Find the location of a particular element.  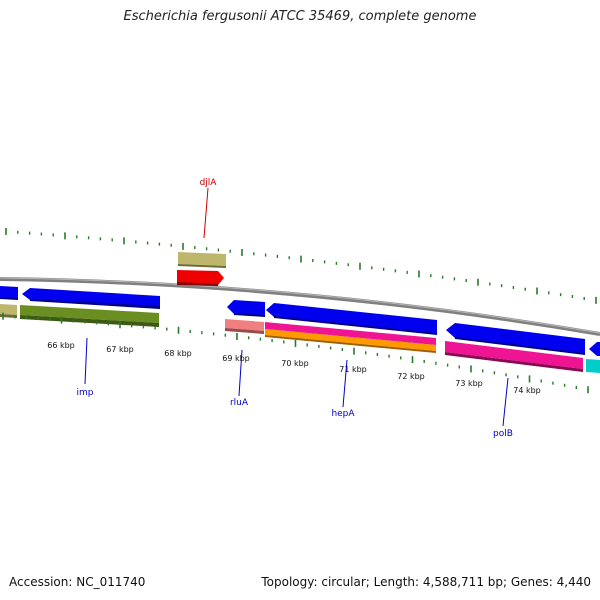

genome-backbone-highlight is located at coordinates (300, 305).